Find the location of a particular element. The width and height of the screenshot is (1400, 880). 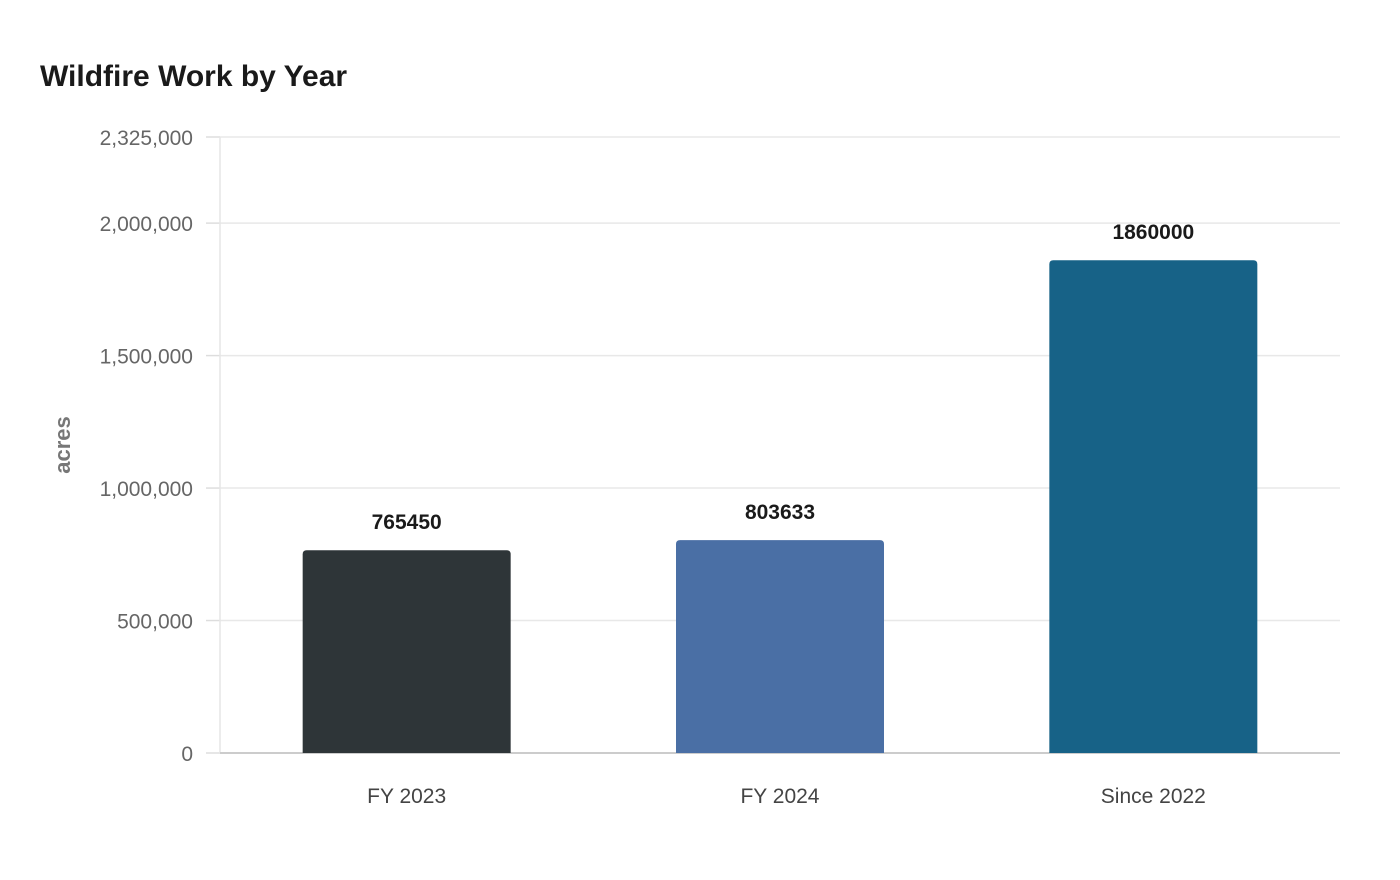

y-tick-label: 1,000,000 is located at coordinates (146, 489).